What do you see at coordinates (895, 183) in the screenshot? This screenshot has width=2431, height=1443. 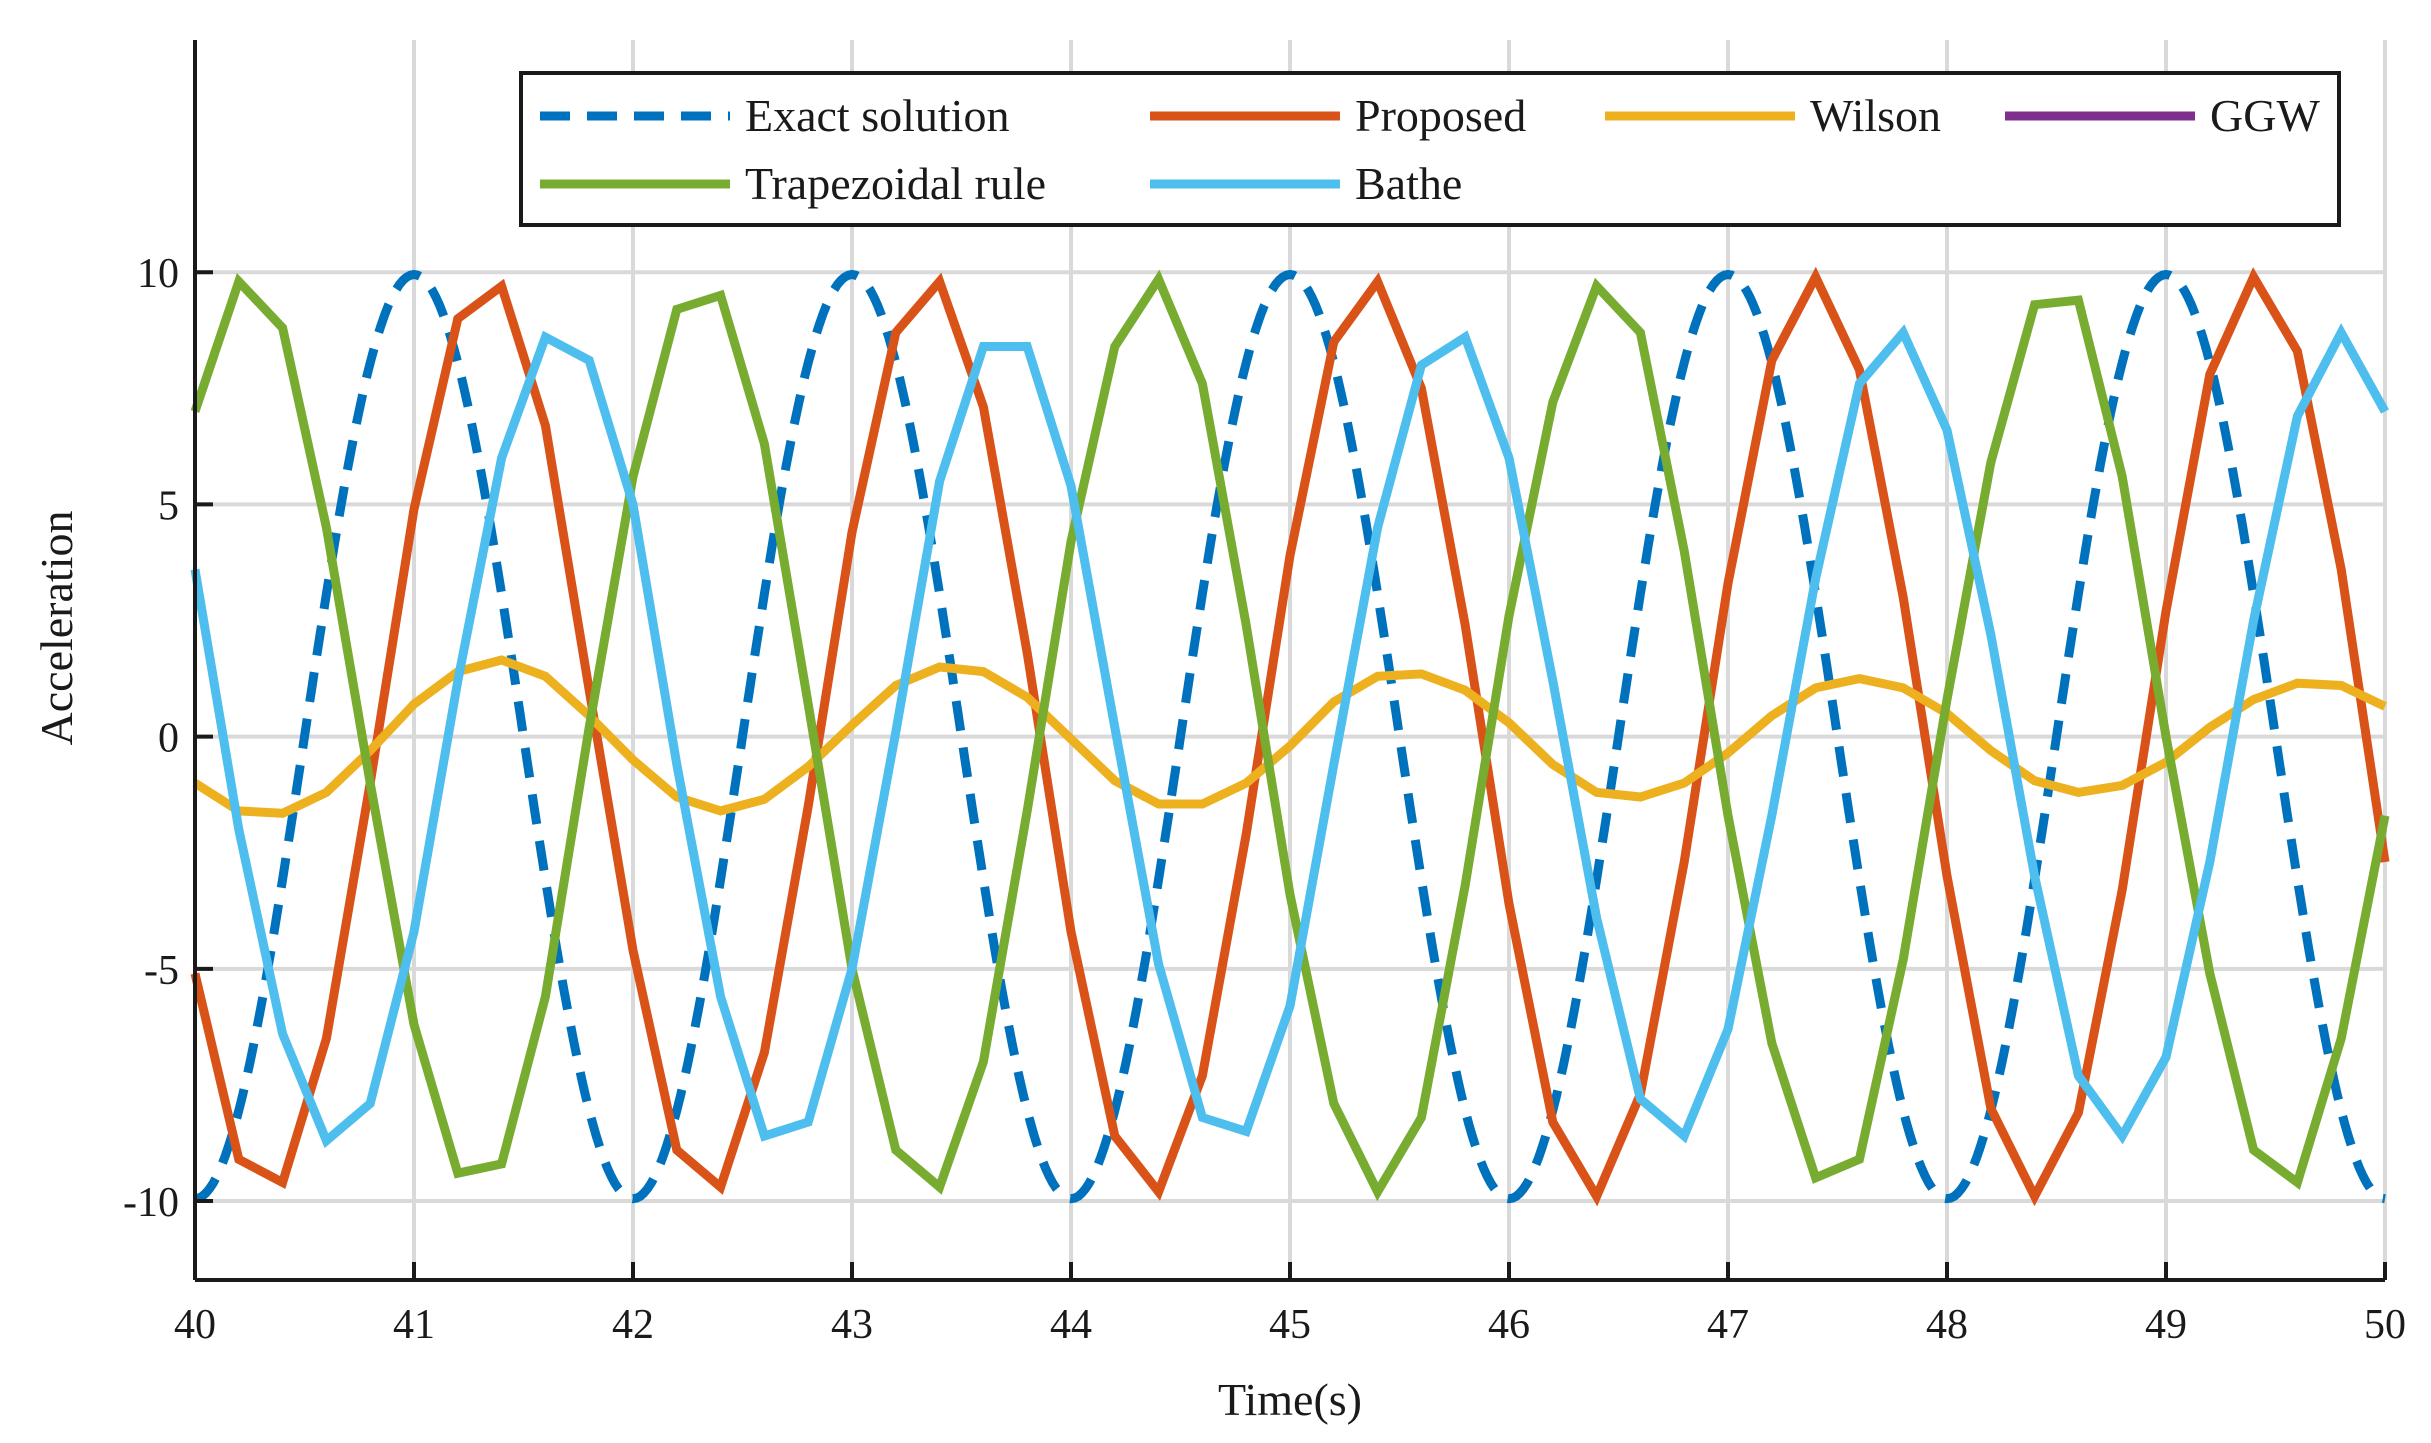 I see `legend-label-trapezoidal-rule: Trapezoidal rule` at bounding box center [895, 183].